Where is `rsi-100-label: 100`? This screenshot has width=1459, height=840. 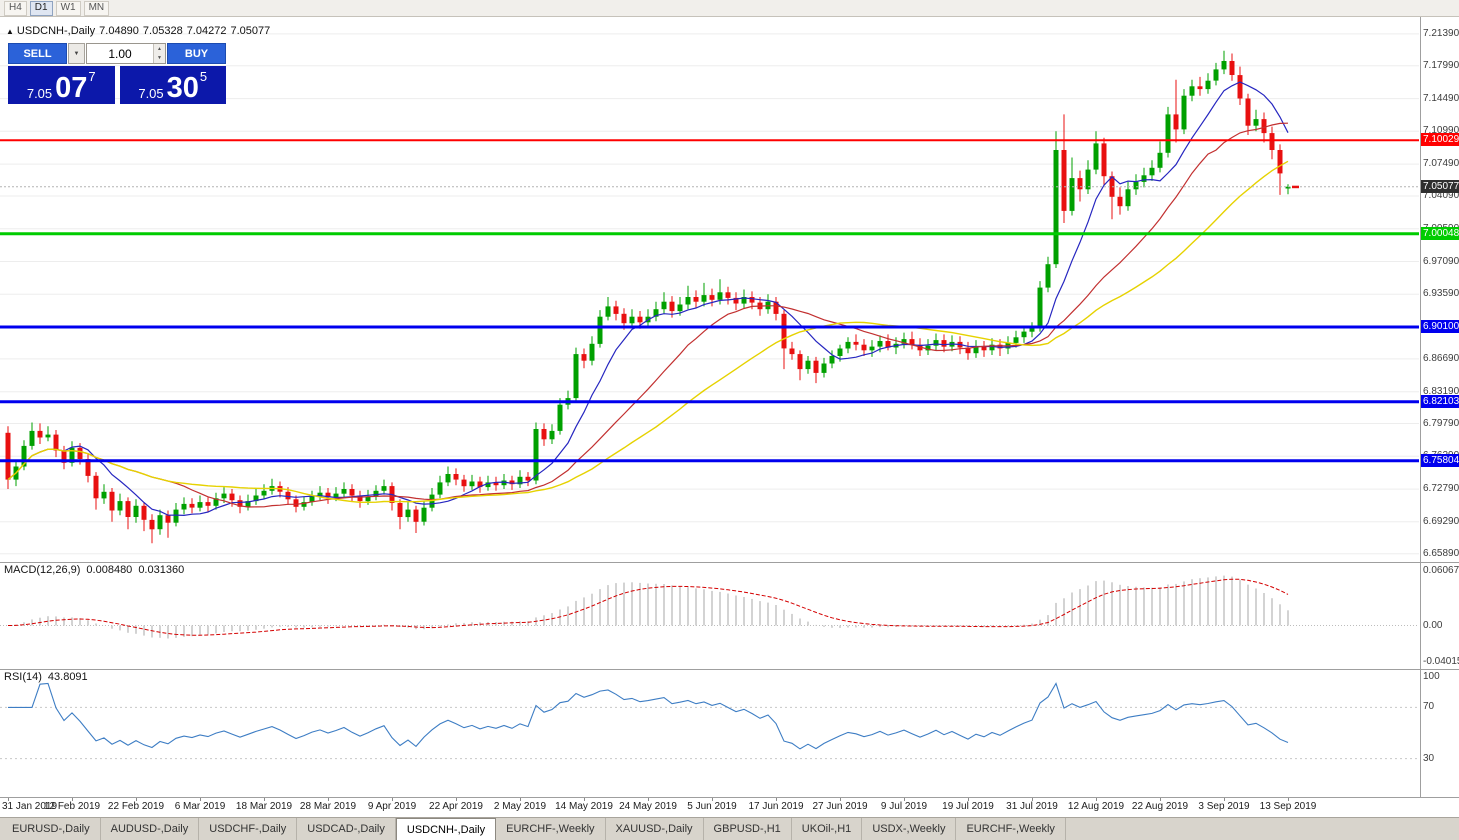 rsi-100-label: 100 is located at coordinates (1431, 676).